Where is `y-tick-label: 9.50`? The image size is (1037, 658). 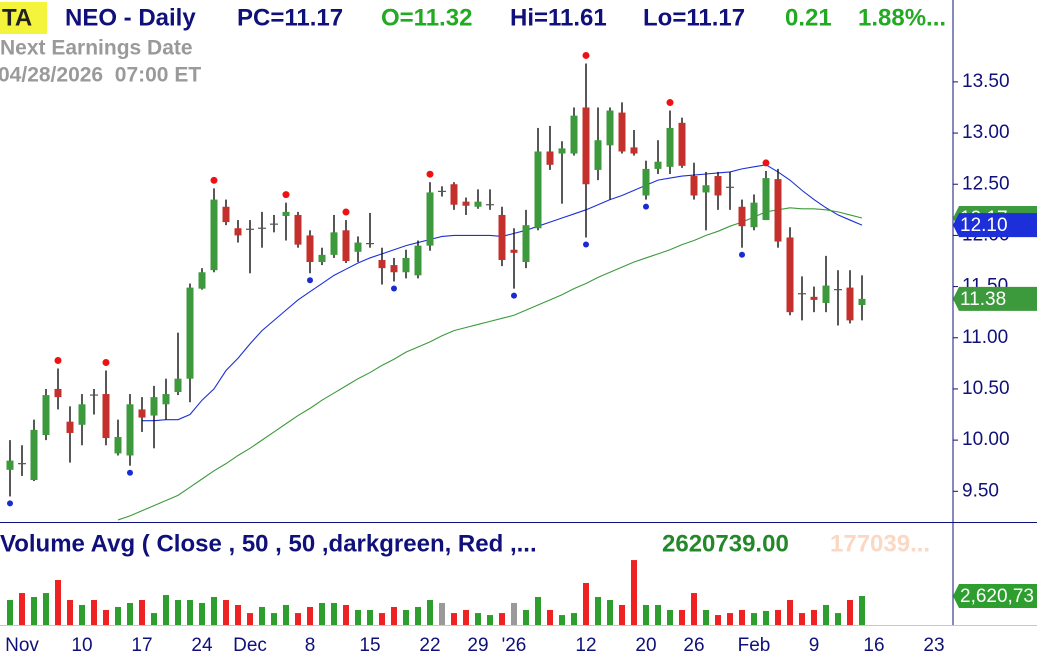 y-tick-label: 9.50 is located at coordinates (980, 490).